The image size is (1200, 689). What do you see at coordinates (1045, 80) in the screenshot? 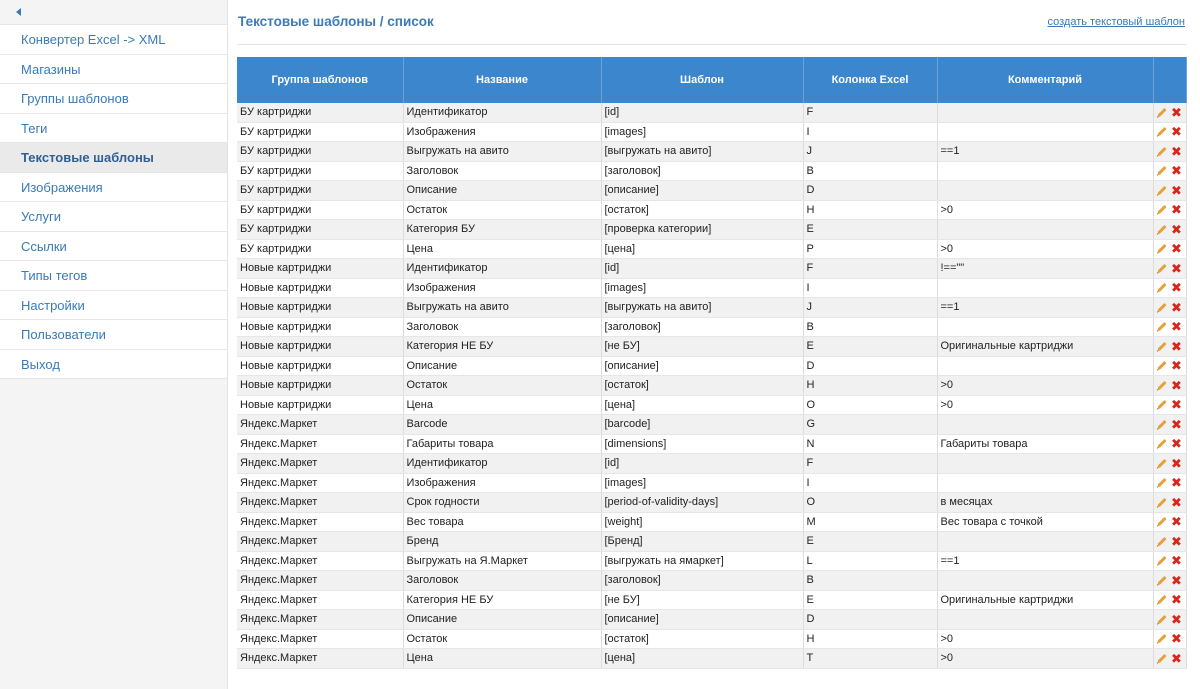
I see `column-header-comment: Комментарий` at bounding box center [1045, 80].